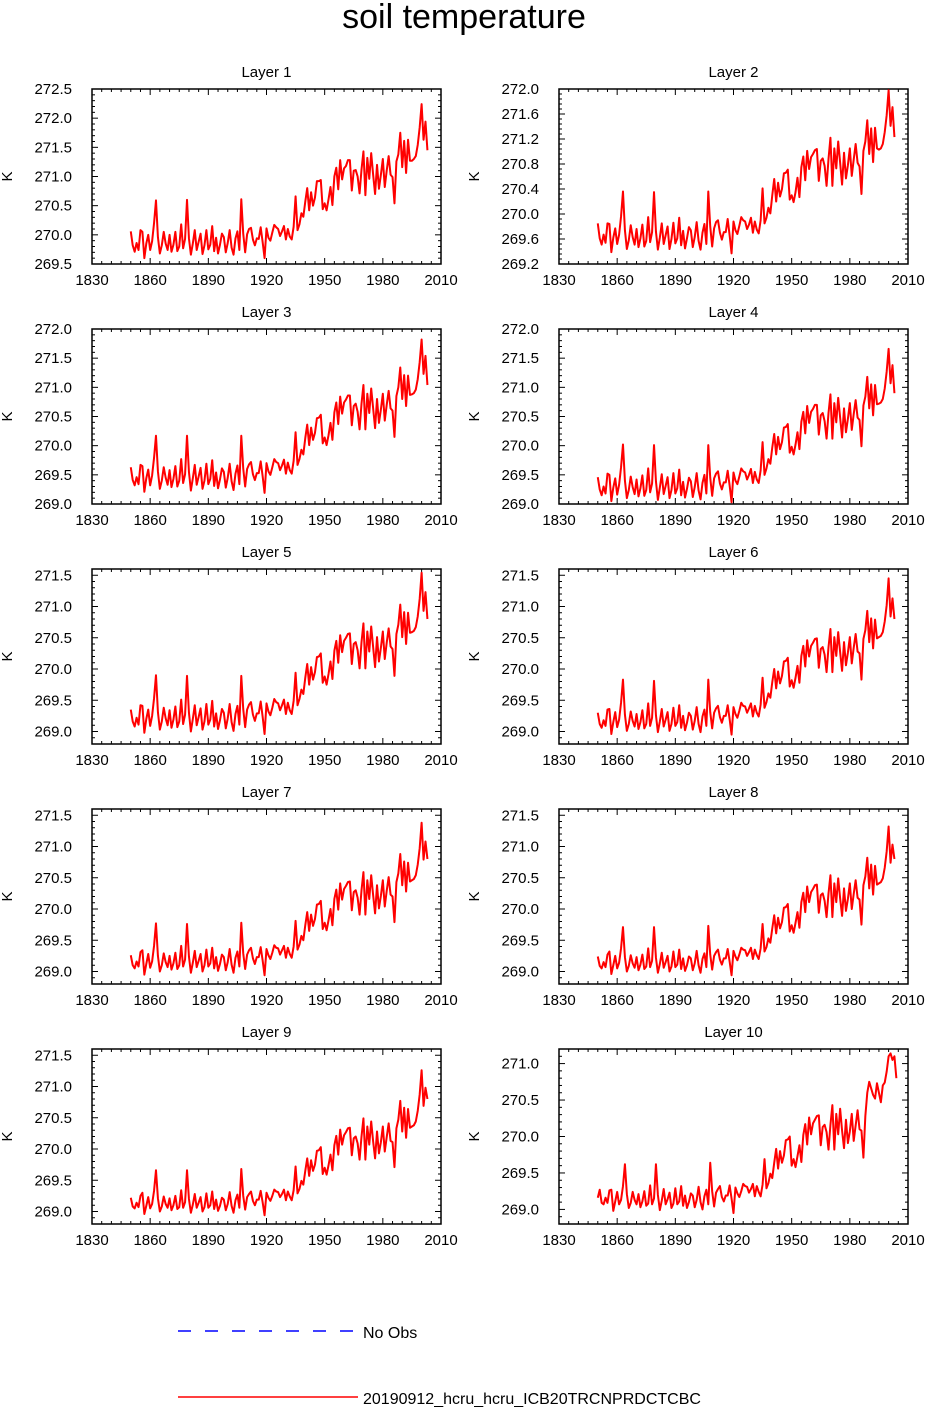 This screenshot has height=1407, width=928. Describe the element at coordinates (520, 139) in the screenshot. I see `y-tick-label: 271.2` at that location.